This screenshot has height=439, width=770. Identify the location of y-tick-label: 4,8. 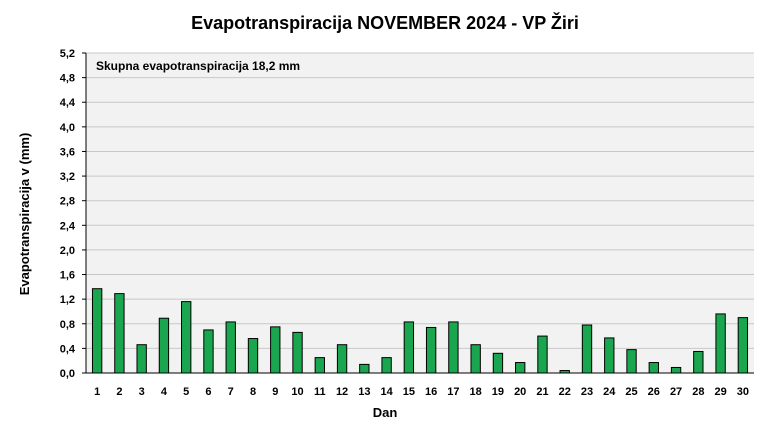
(67, 79).